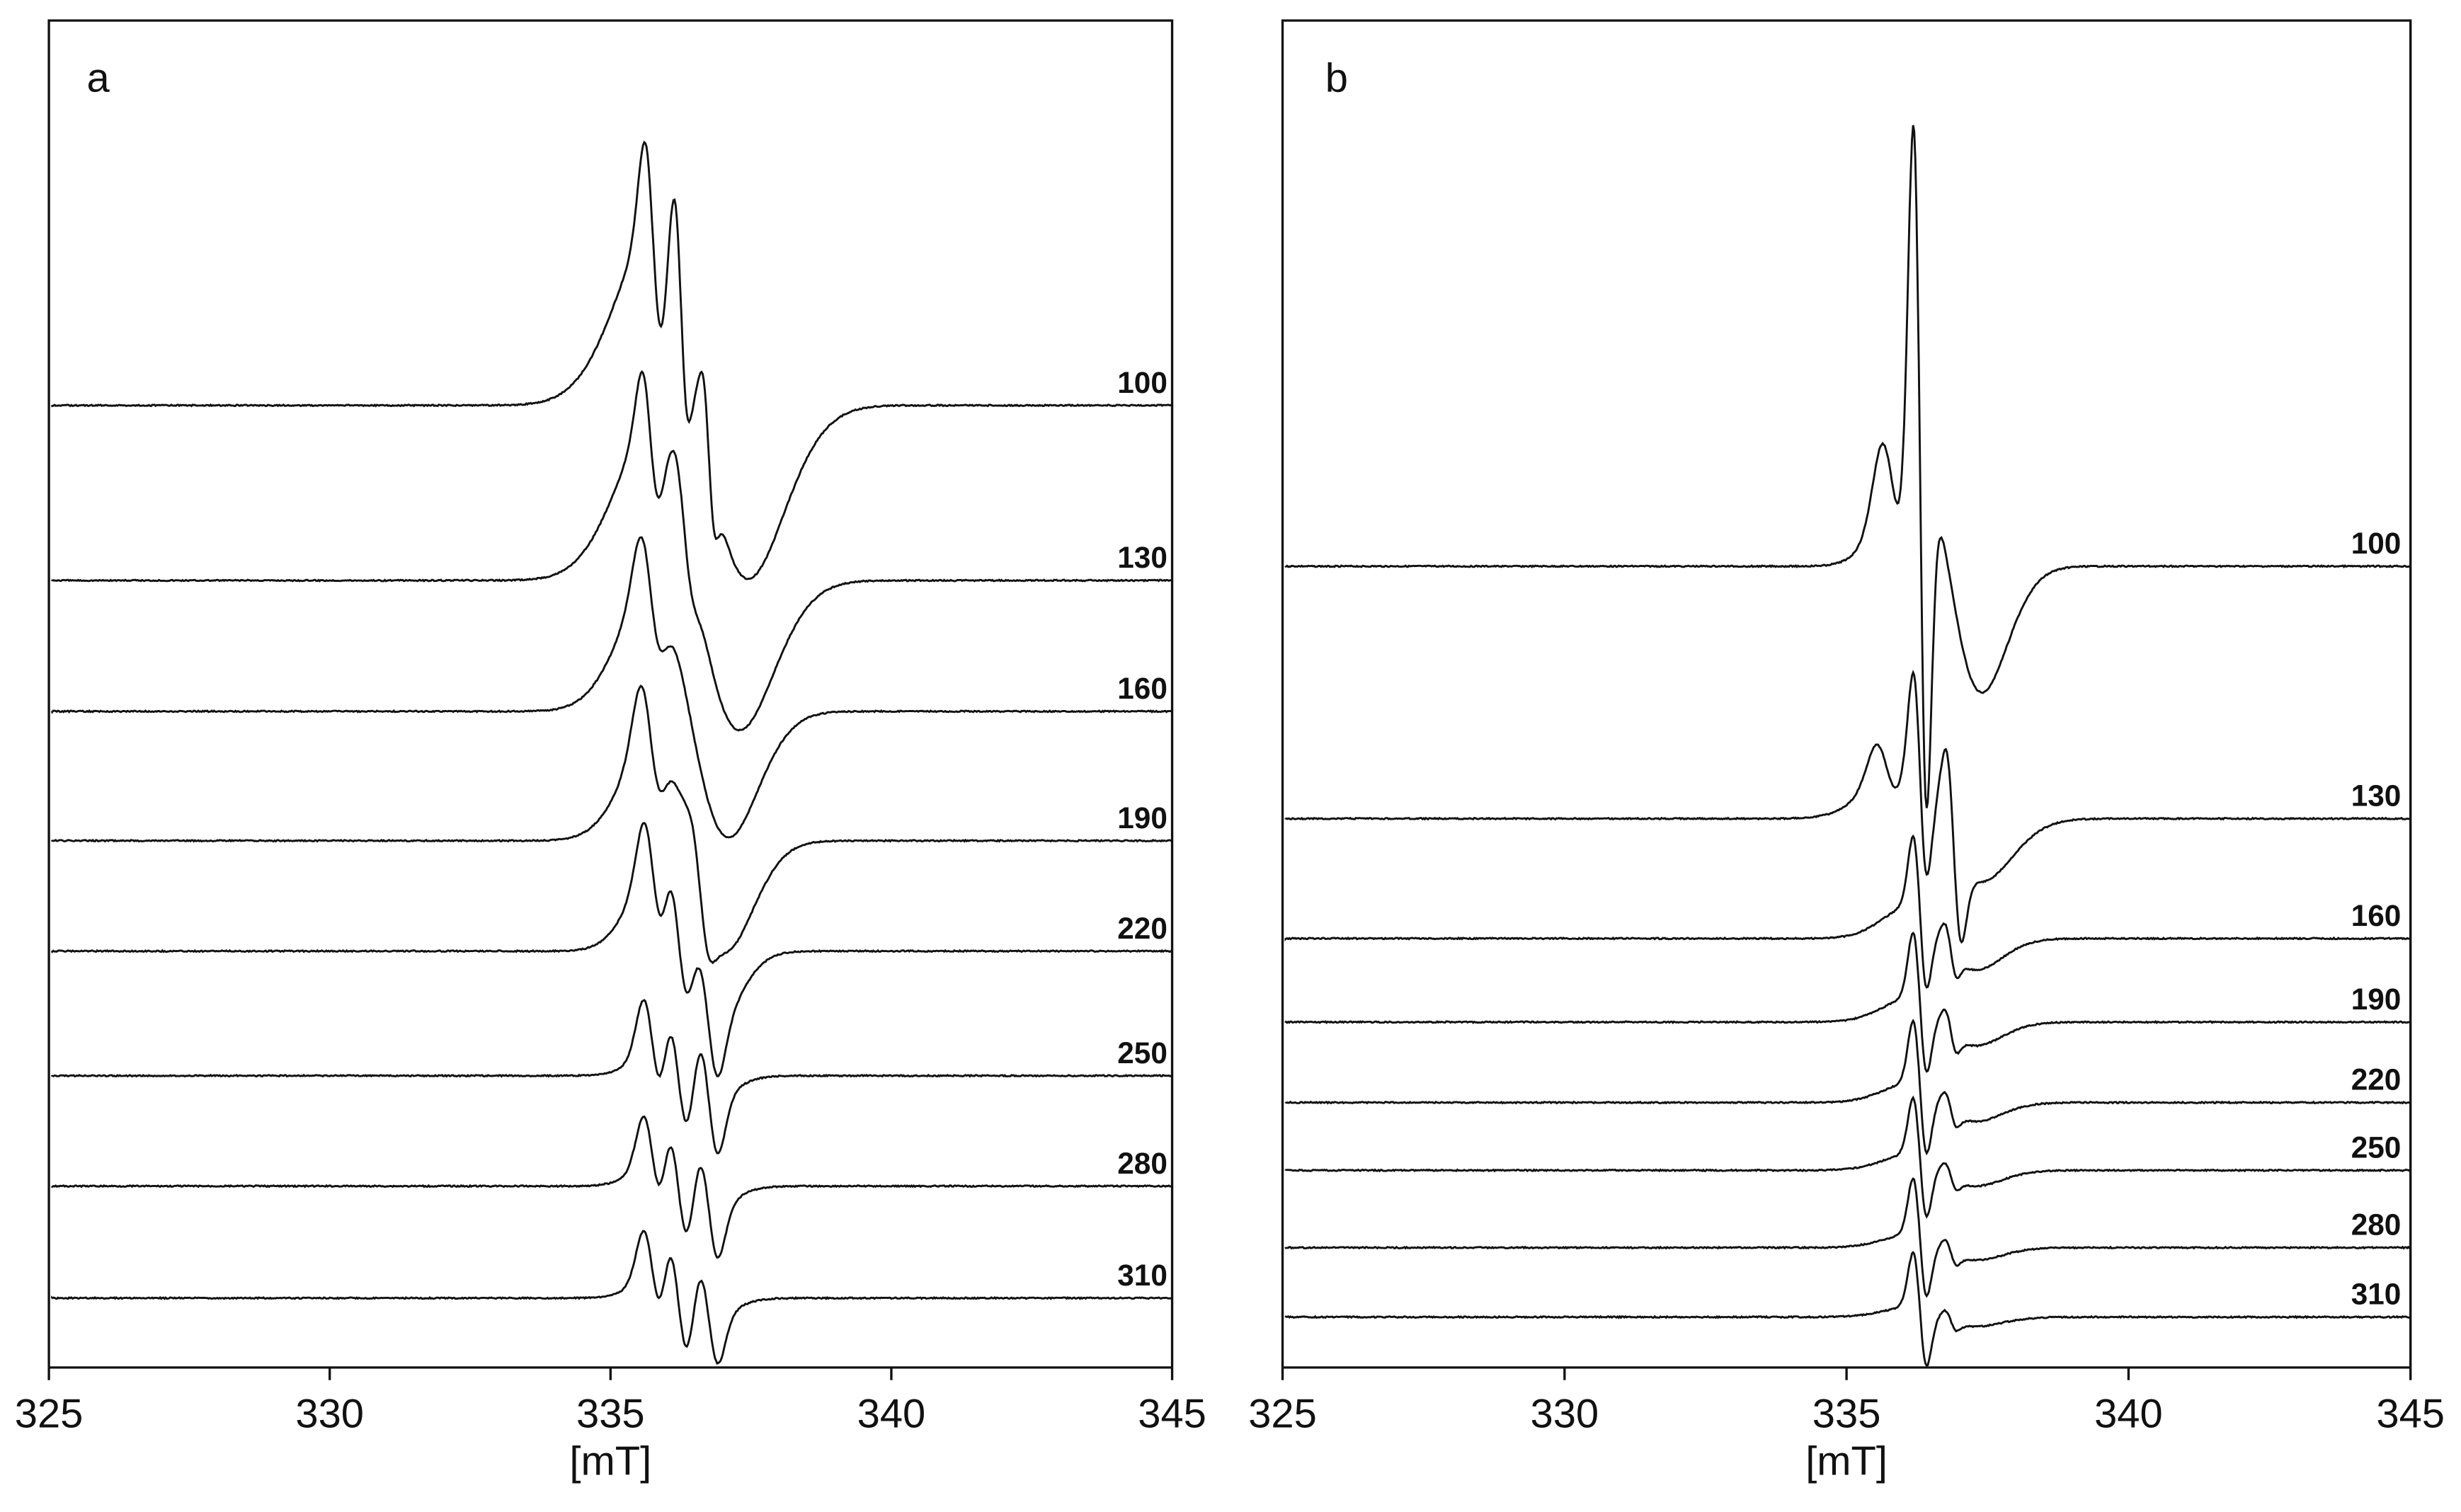 The height and width of the screenshot is (1512, 2461). Describe the element at coordinates (98, 78) in the screenshot. I see `panel-letter: a` at that location.